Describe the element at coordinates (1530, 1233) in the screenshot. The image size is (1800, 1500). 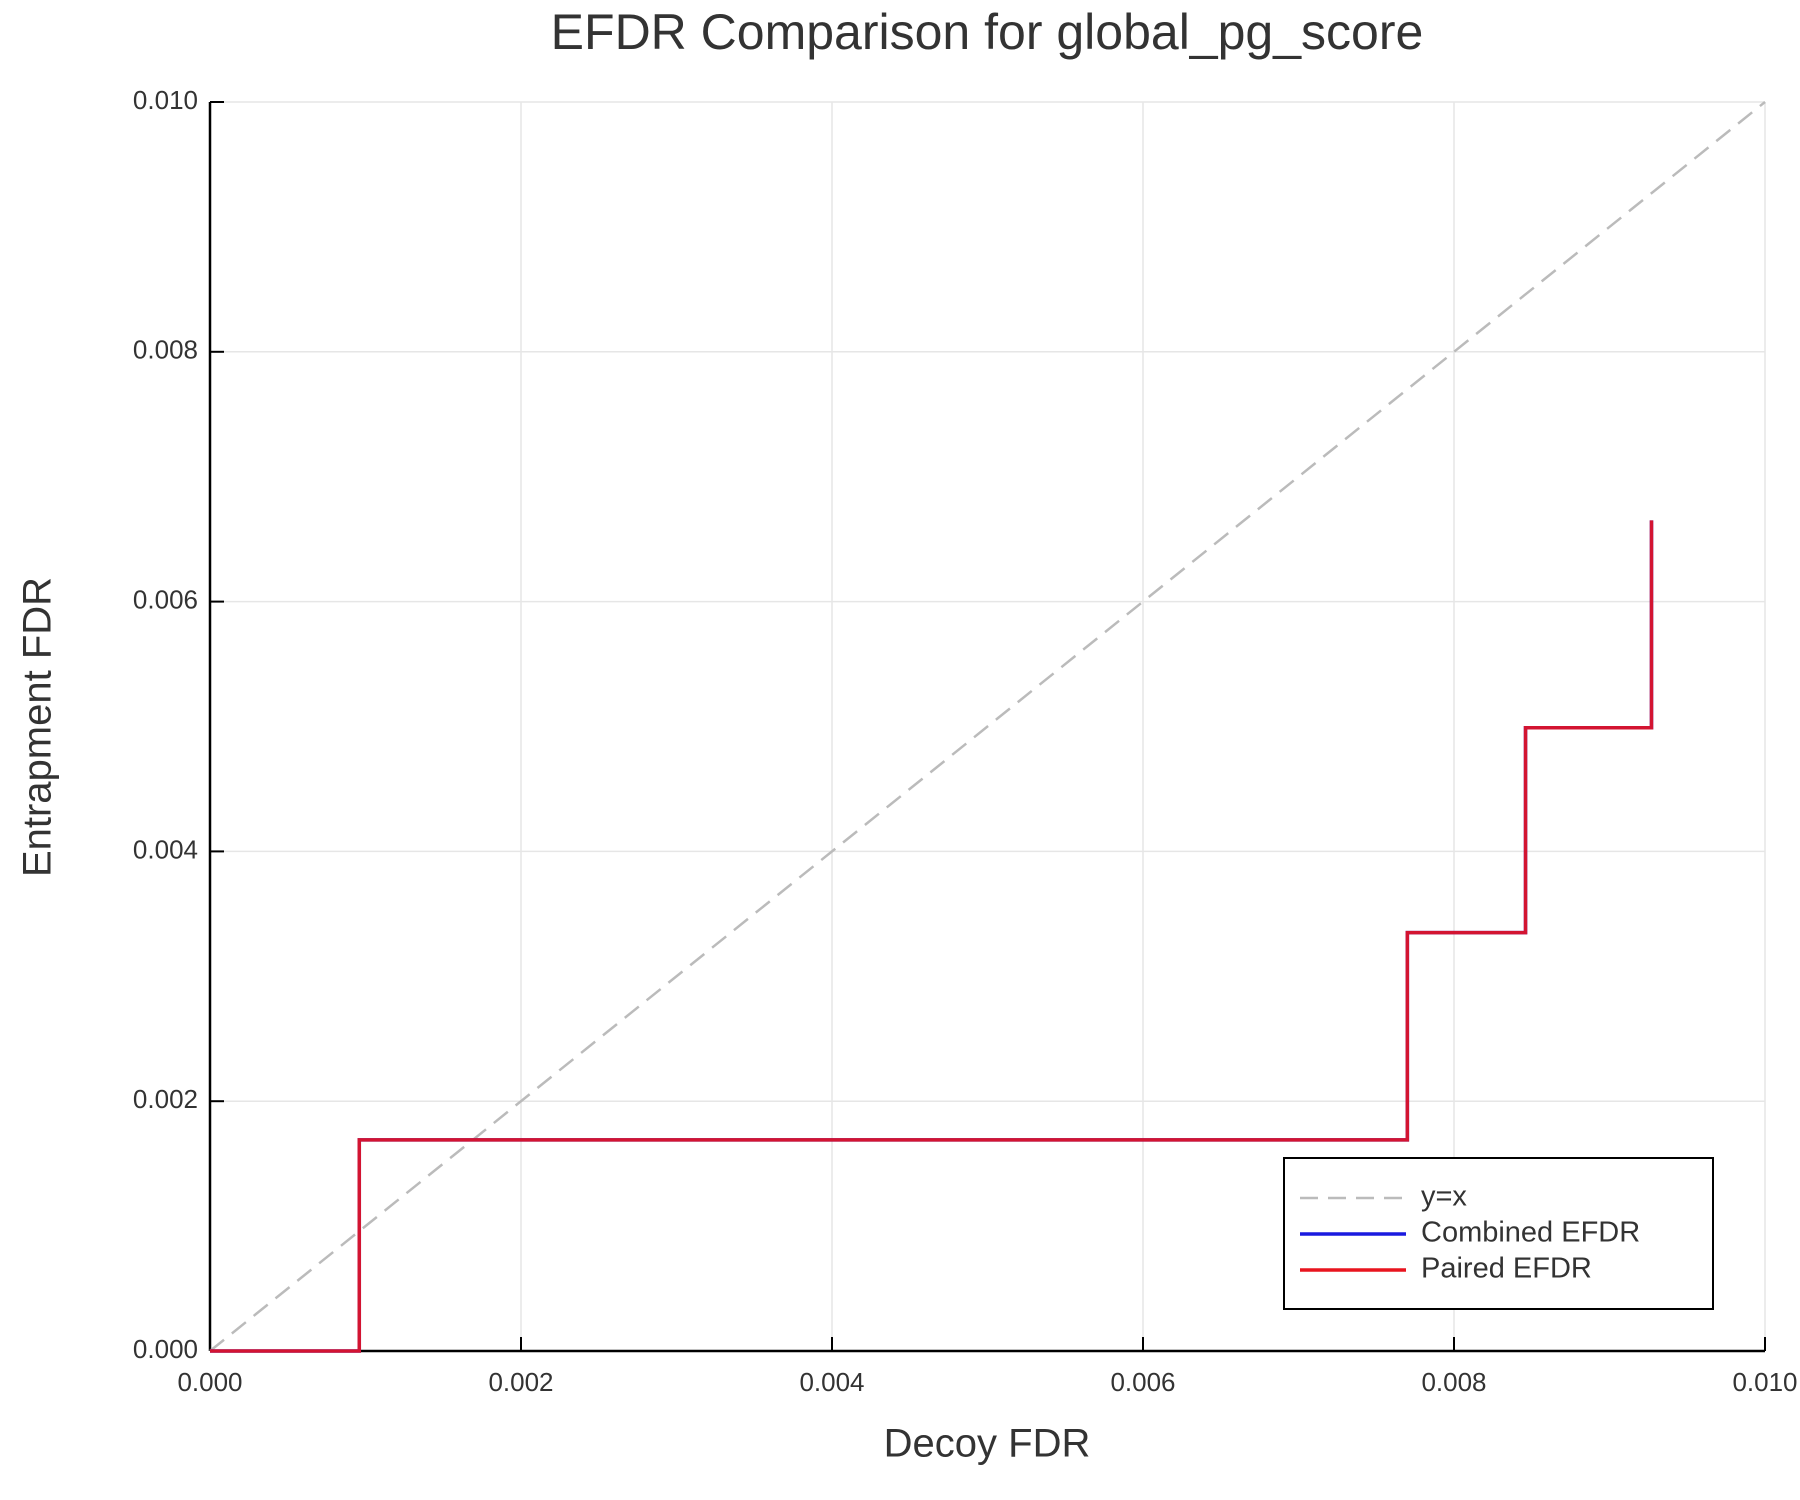
I see `legend-label: Combined EFDR` at that location.